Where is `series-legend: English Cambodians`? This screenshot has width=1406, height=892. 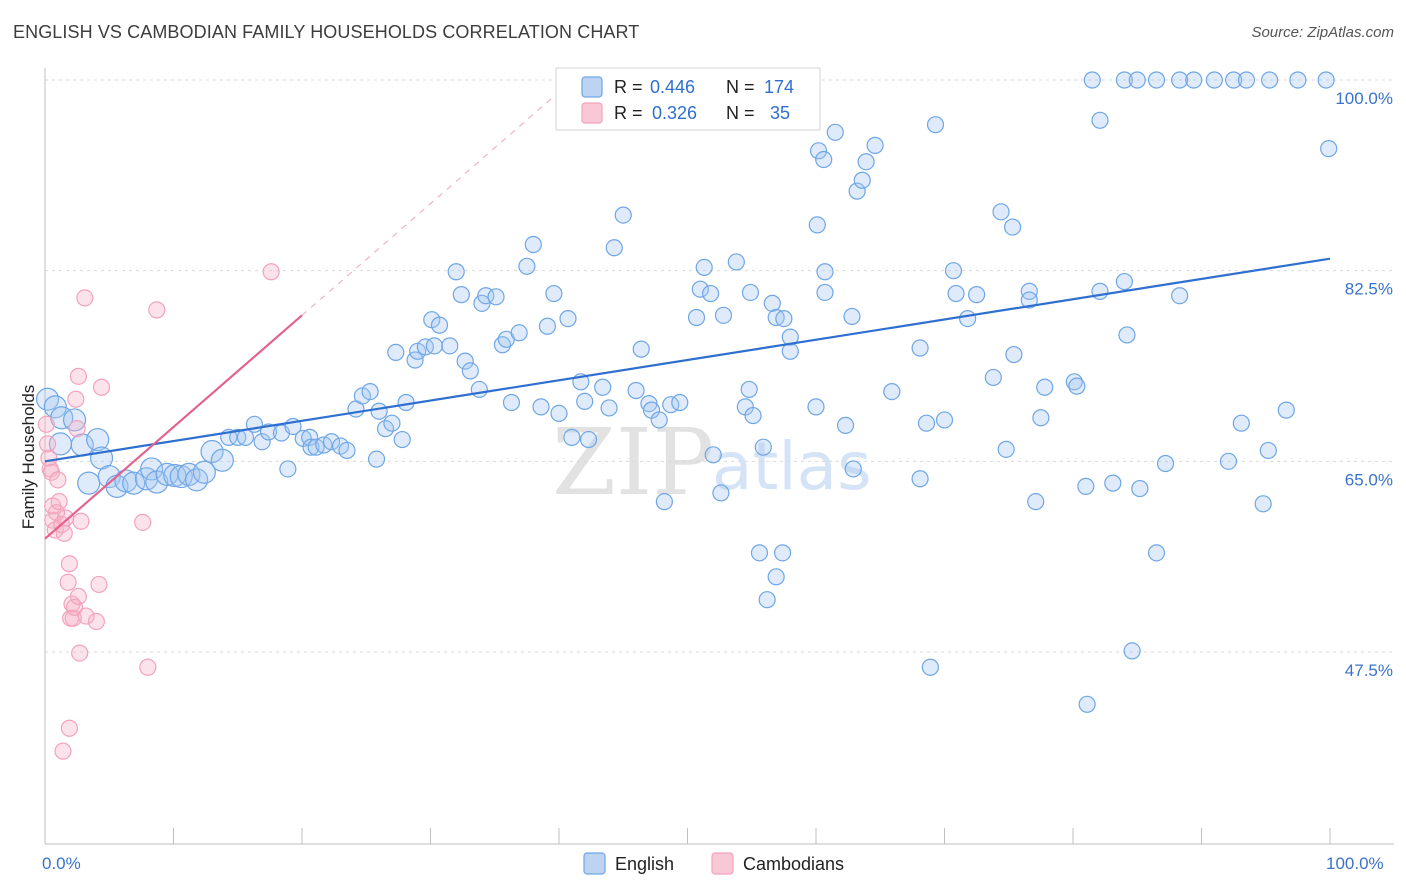
series-legend: English Cambodians is located at coordinates (713, 863).